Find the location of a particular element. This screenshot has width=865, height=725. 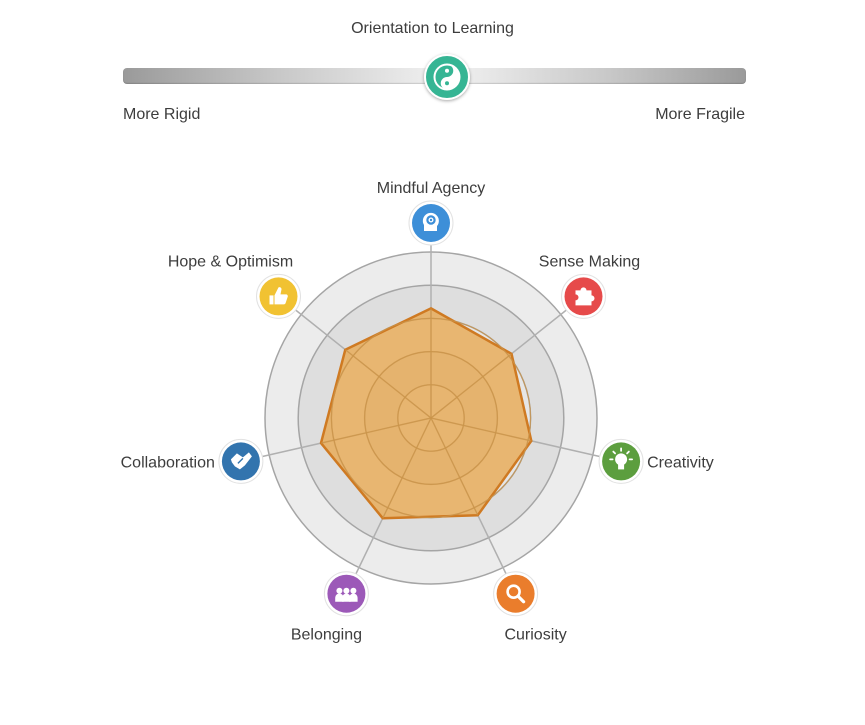

collaboration-label: Collaboration is located at coordinates (168, 462).